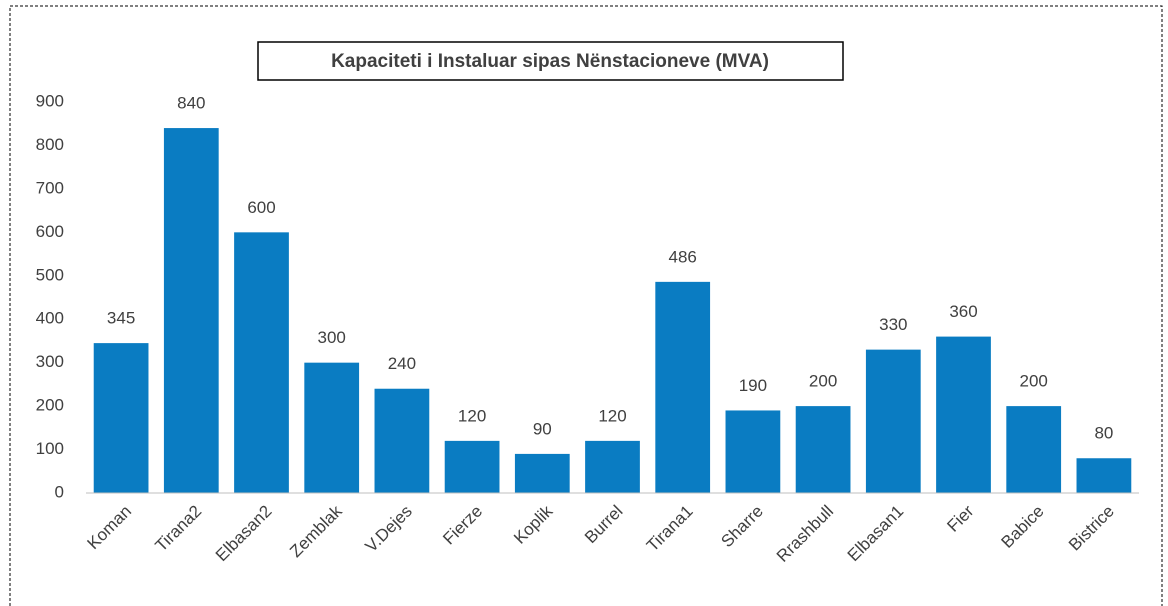  Describe the element at coordinates (1103, 433) in the screenshot. I see `data-label: 80` at that location.